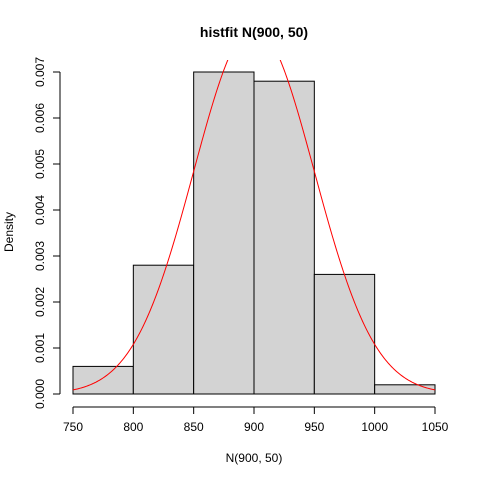 This screenshot has width=480, height=480. Describe the element at coordinates (133, 427) in the screenshot. I see `x-tick-label: 800` at that location.